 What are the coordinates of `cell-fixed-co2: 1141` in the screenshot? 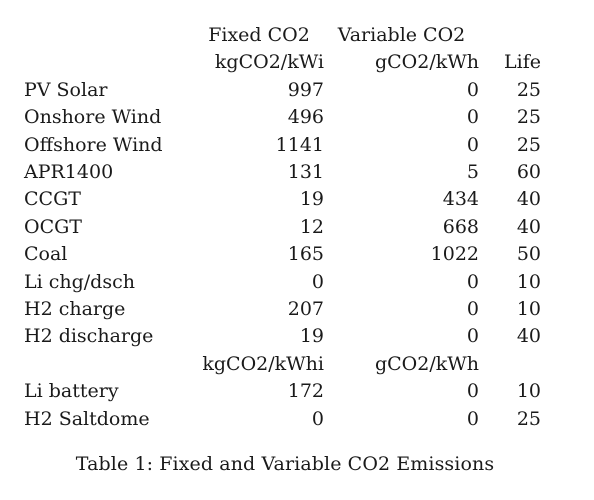 It's located at (299, 144).